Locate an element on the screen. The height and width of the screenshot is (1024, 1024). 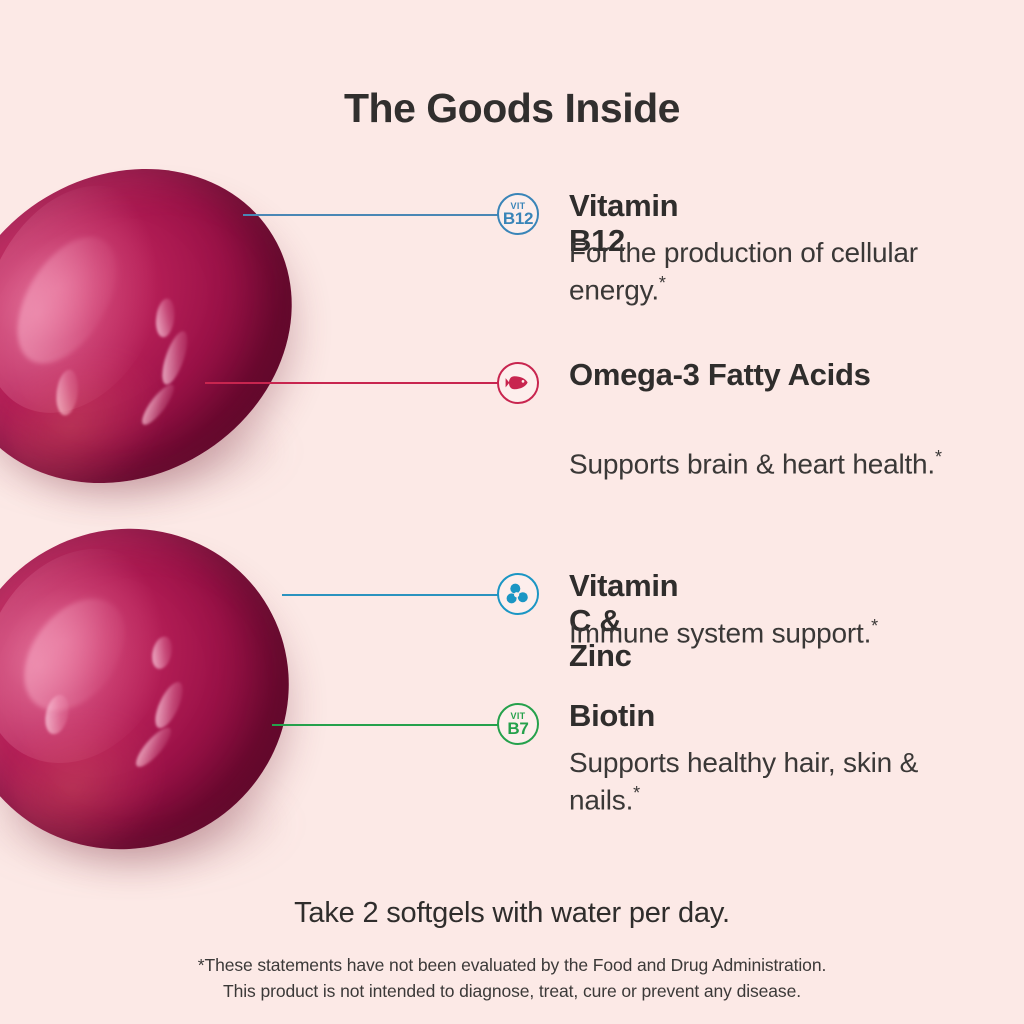
dosage-instruction: Take 2 softgels with water per day. is located at coordinates (512, 913).